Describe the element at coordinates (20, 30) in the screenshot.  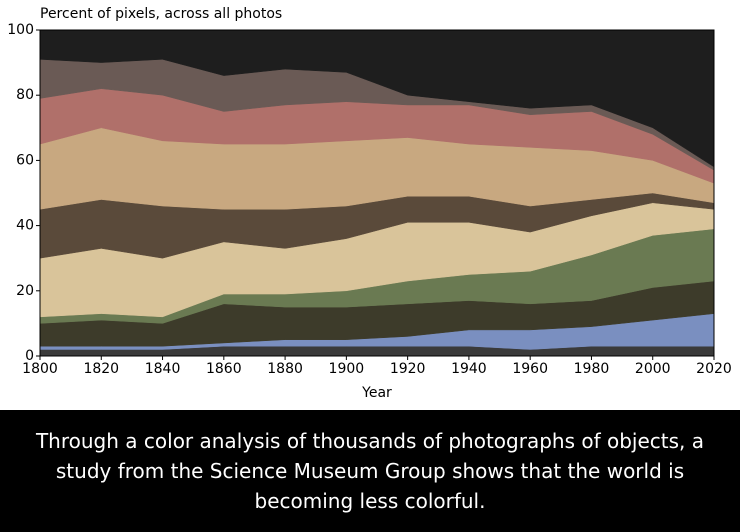
I see `y-tick-label: 100` at that location.